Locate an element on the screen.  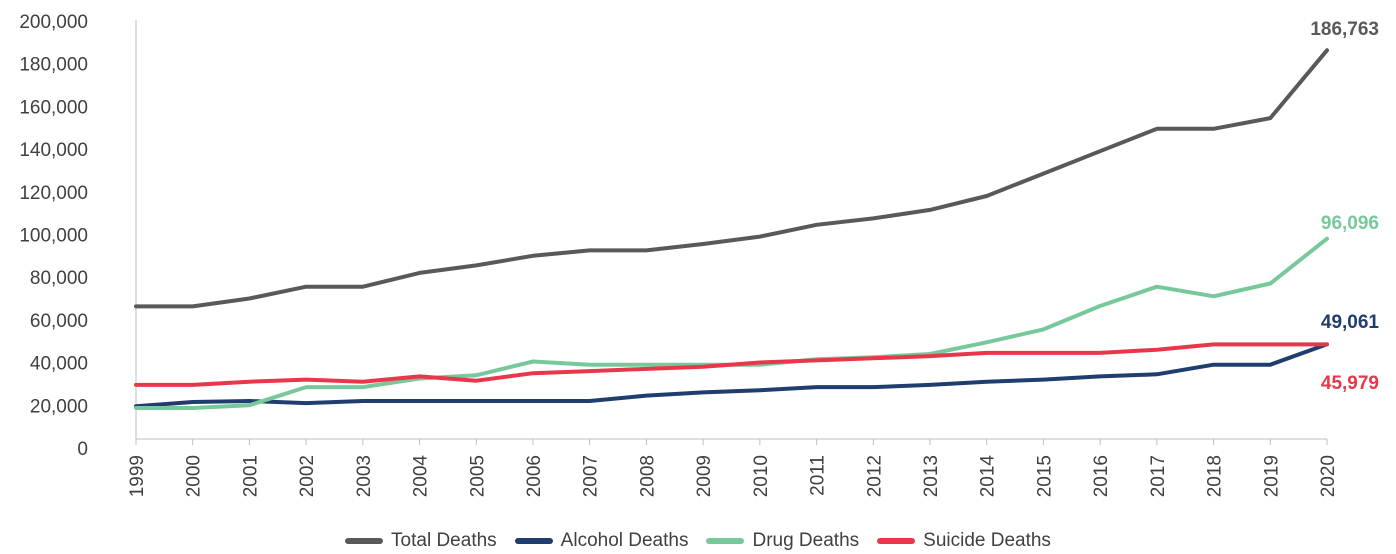
y-tick-label: 180,000 is located at coordinates (53, 65).